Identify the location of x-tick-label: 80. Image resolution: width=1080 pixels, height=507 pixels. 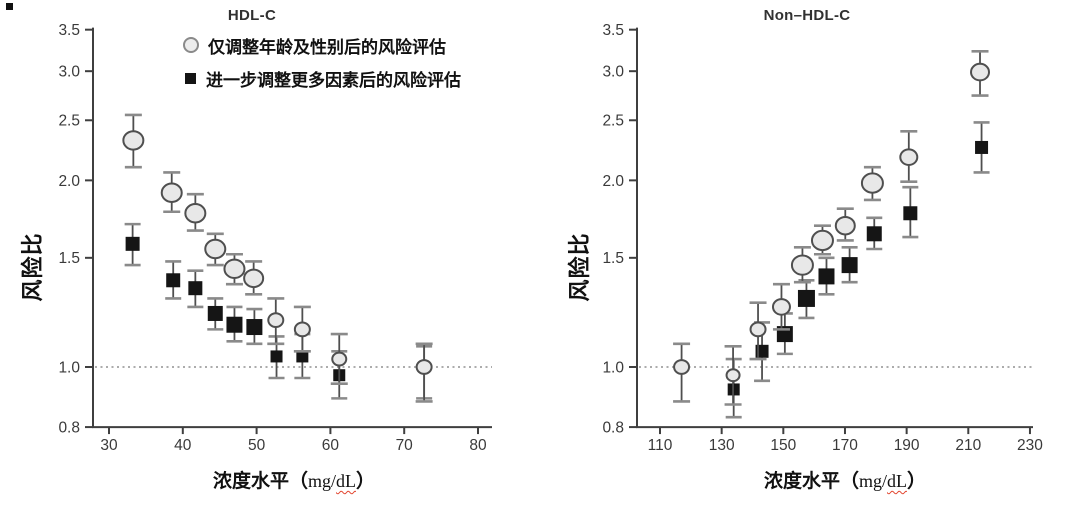
(478, 445).